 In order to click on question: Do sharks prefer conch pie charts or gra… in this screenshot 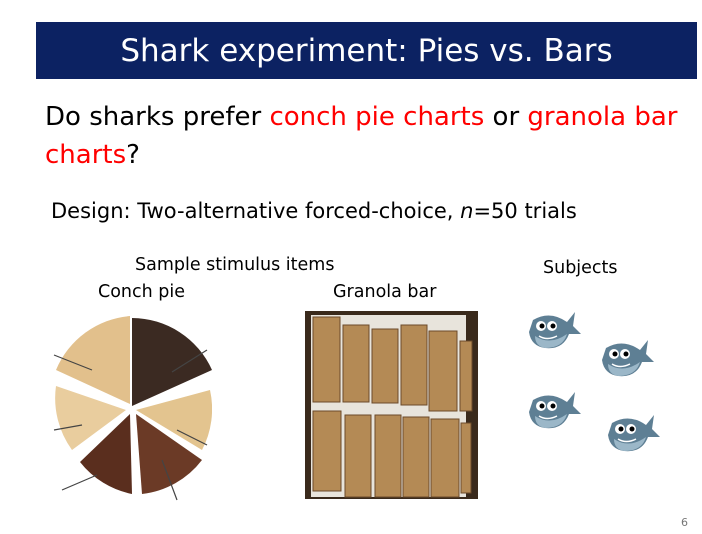, I will do `click(365, 136)`.